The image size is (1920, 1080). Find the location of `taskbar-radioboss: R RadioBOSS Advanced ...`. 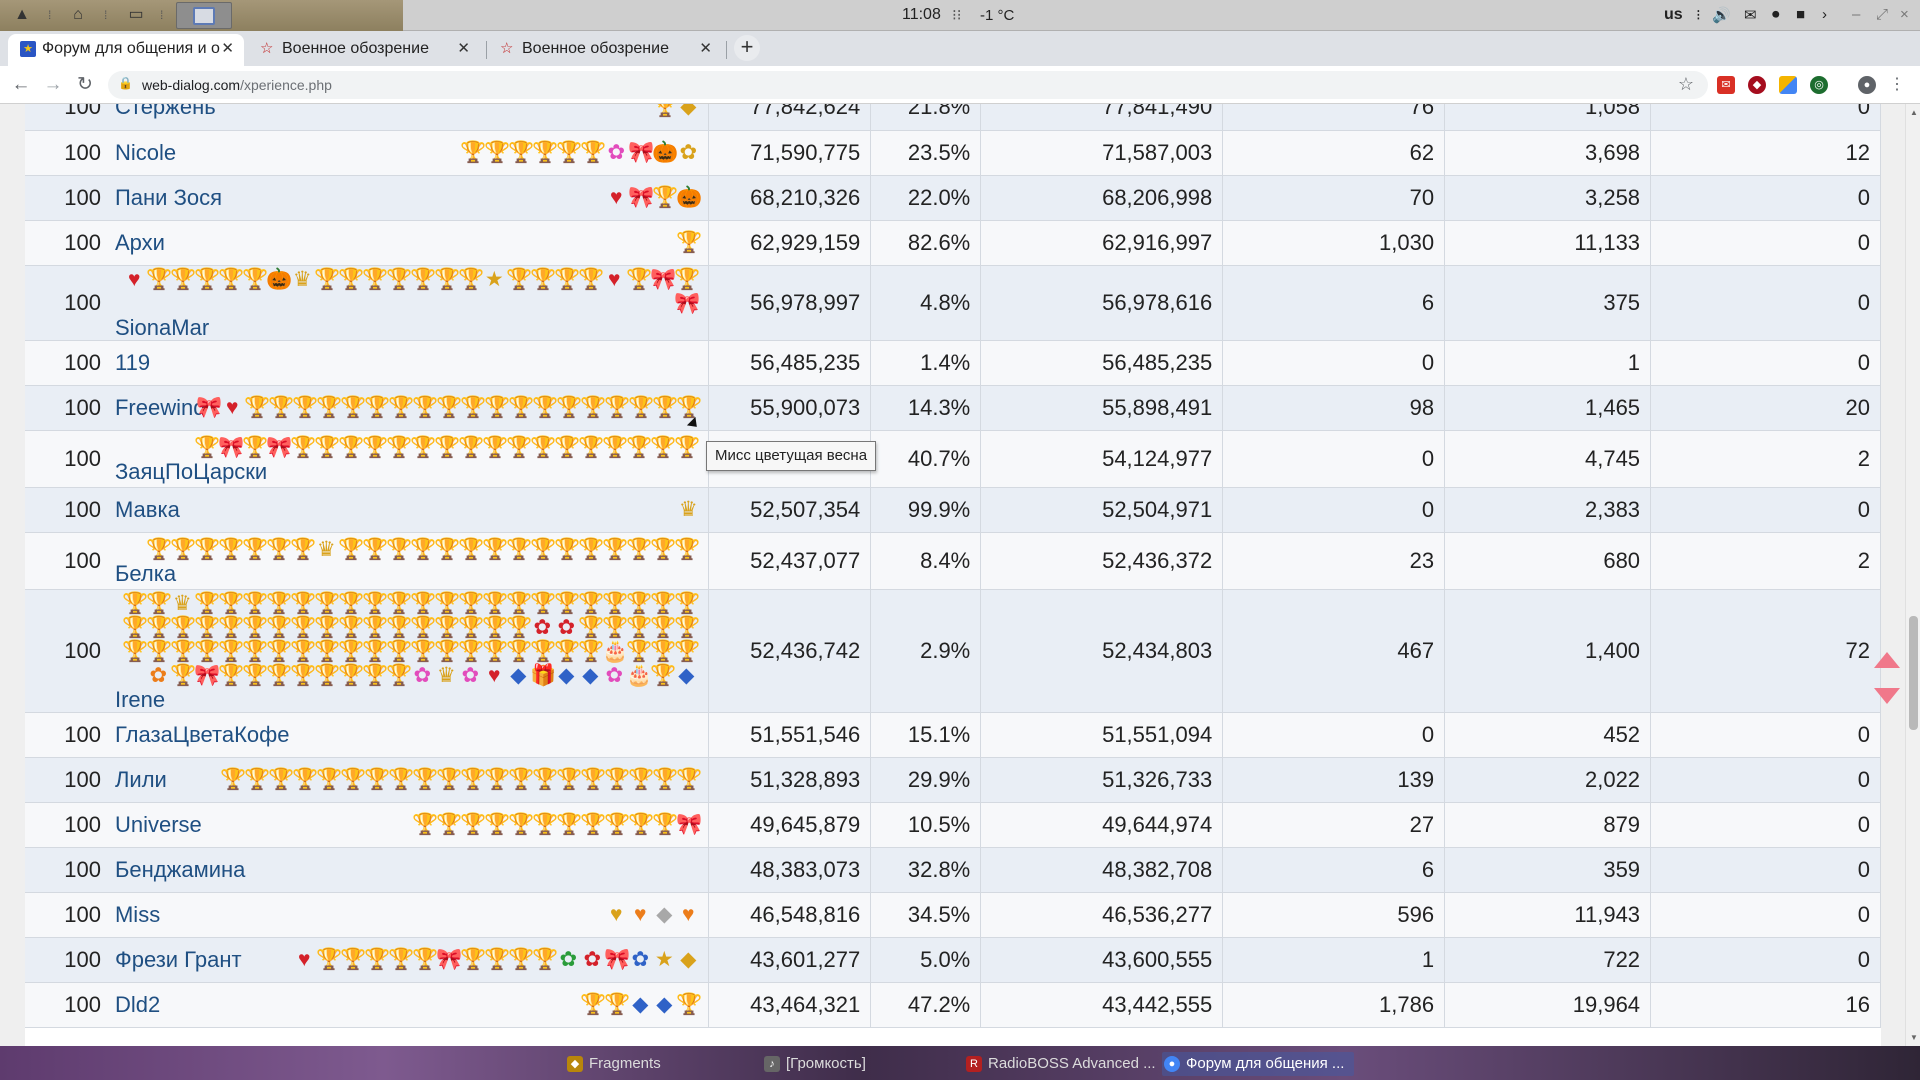

taskbar-radioboss: R RadioBOSS Advanced ... is located at coordinates (1060, 1064).